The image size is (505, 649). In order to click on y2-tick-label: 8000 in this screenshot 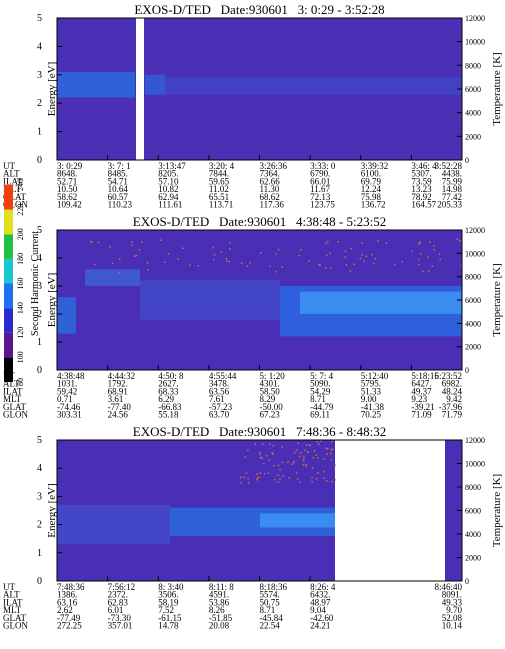, I will do `click(473, 487)`.